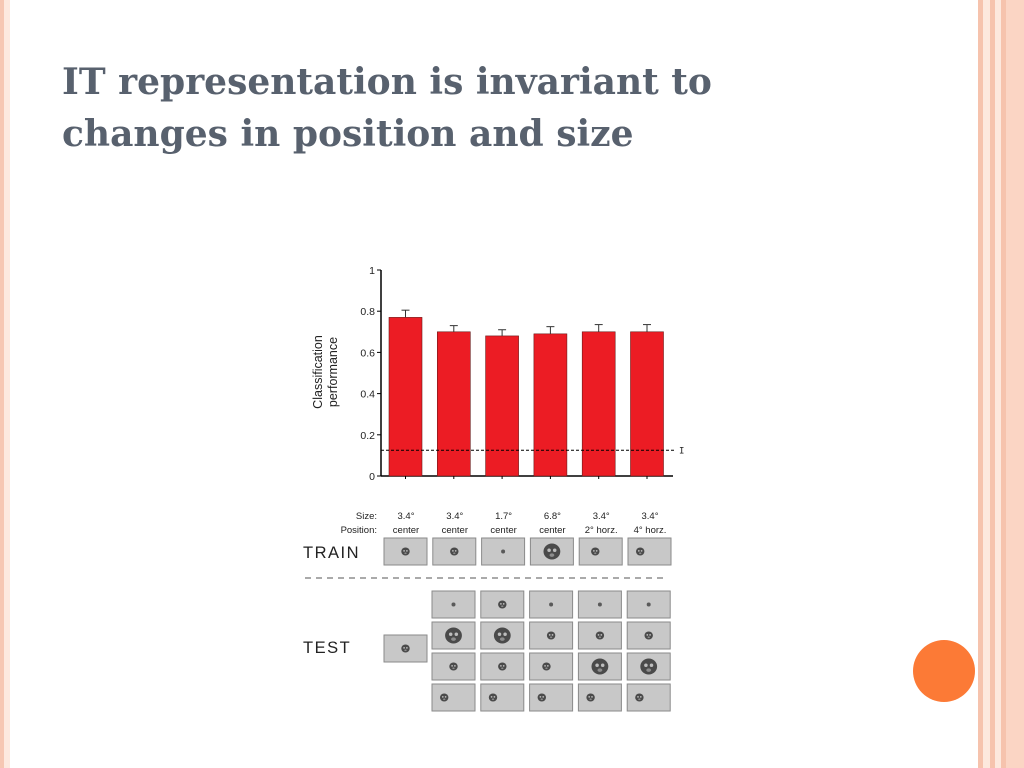  What do you see at coordinates (650, 530) in the screenshot?
I see `condition-position: 4° horz.` at bounding box center [650, 530].